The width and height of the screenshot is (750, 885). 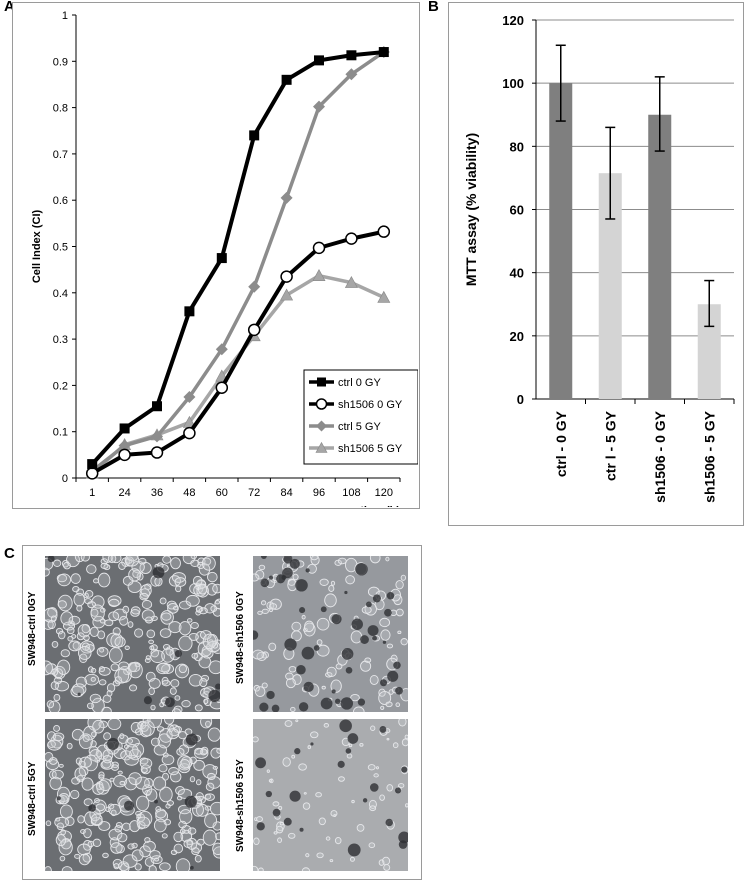 What do you see at coordinates (60, 201) in the screenshot?
I see `y-tick-label: 0.6` at bounding box center [60, 201].